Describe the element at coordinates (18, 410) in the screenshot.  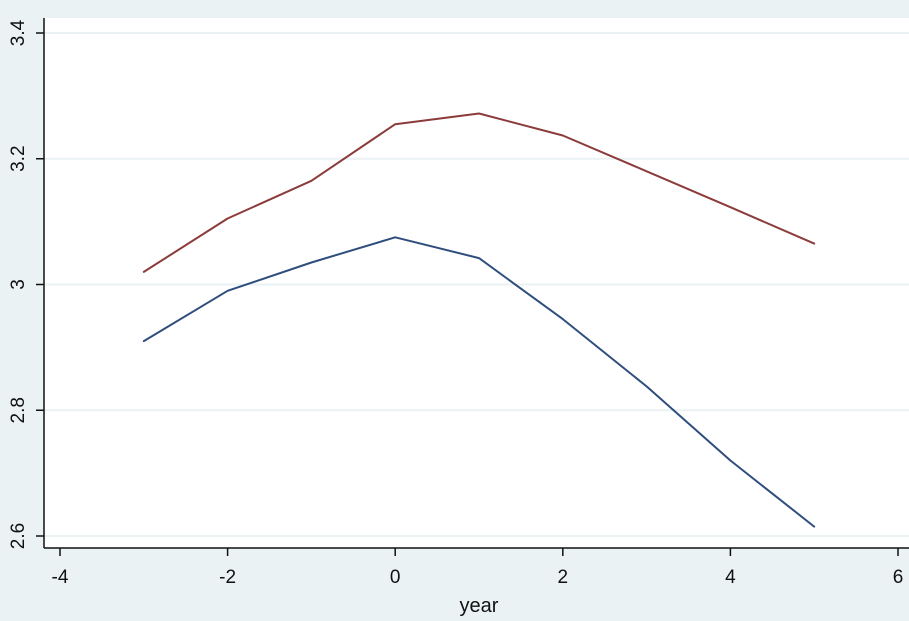
I see `y-tick-label-1: 2.8` at that location.